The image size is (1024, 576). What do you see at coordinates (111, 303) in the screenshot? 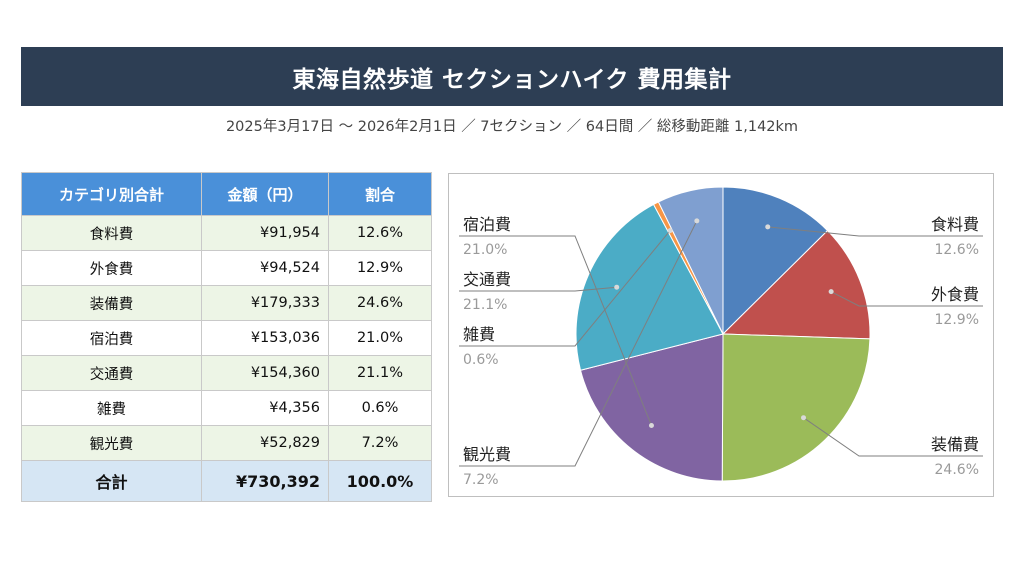
I see `category-cell: 装備費` at bounding box center [111, 303].